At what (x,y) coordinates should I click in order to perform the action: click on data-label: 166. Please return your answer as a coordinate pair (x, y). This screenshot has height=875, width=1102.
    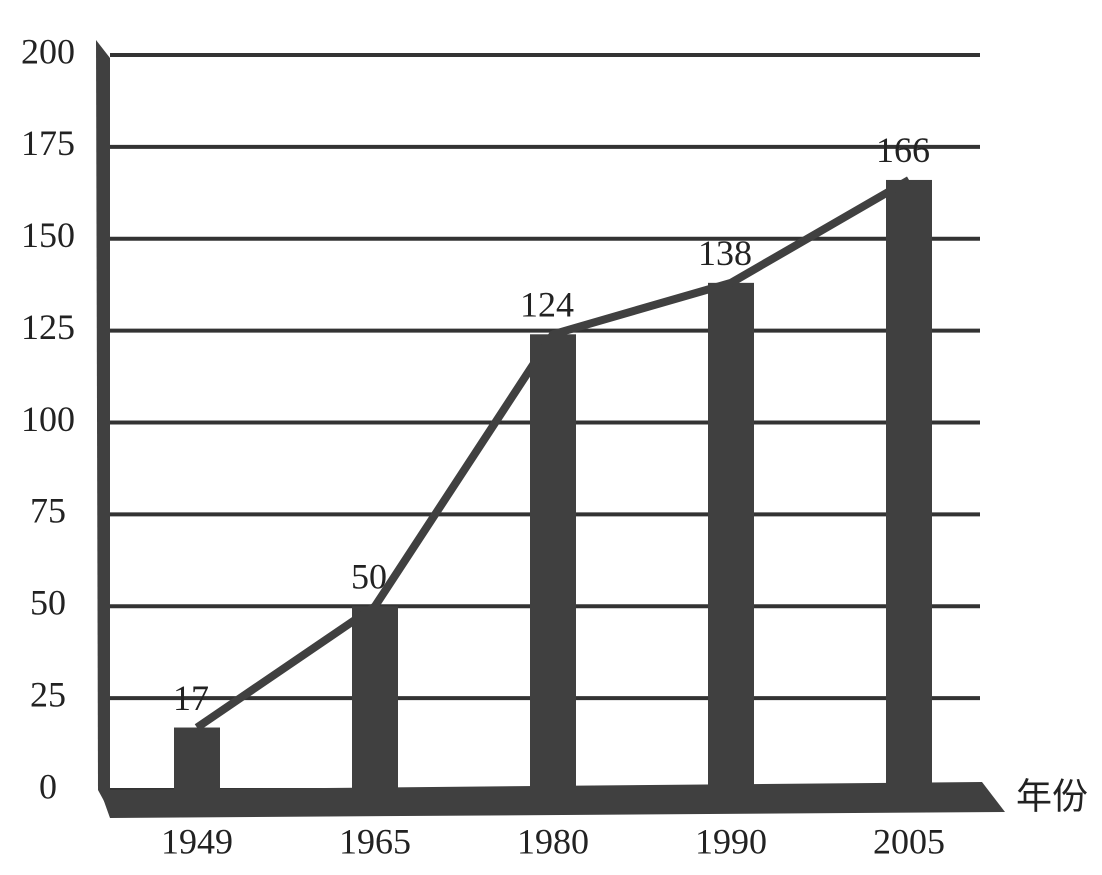
    Looking at the image, I should click on (903, 150).